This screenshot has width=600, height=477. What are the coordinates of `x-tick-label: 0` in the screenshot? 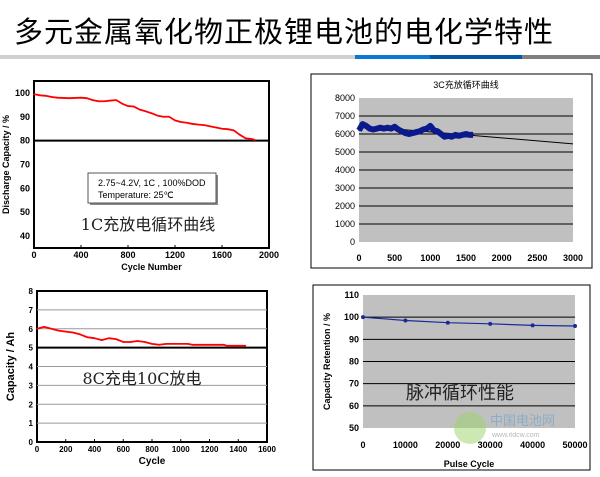 It's located at (358, 258).